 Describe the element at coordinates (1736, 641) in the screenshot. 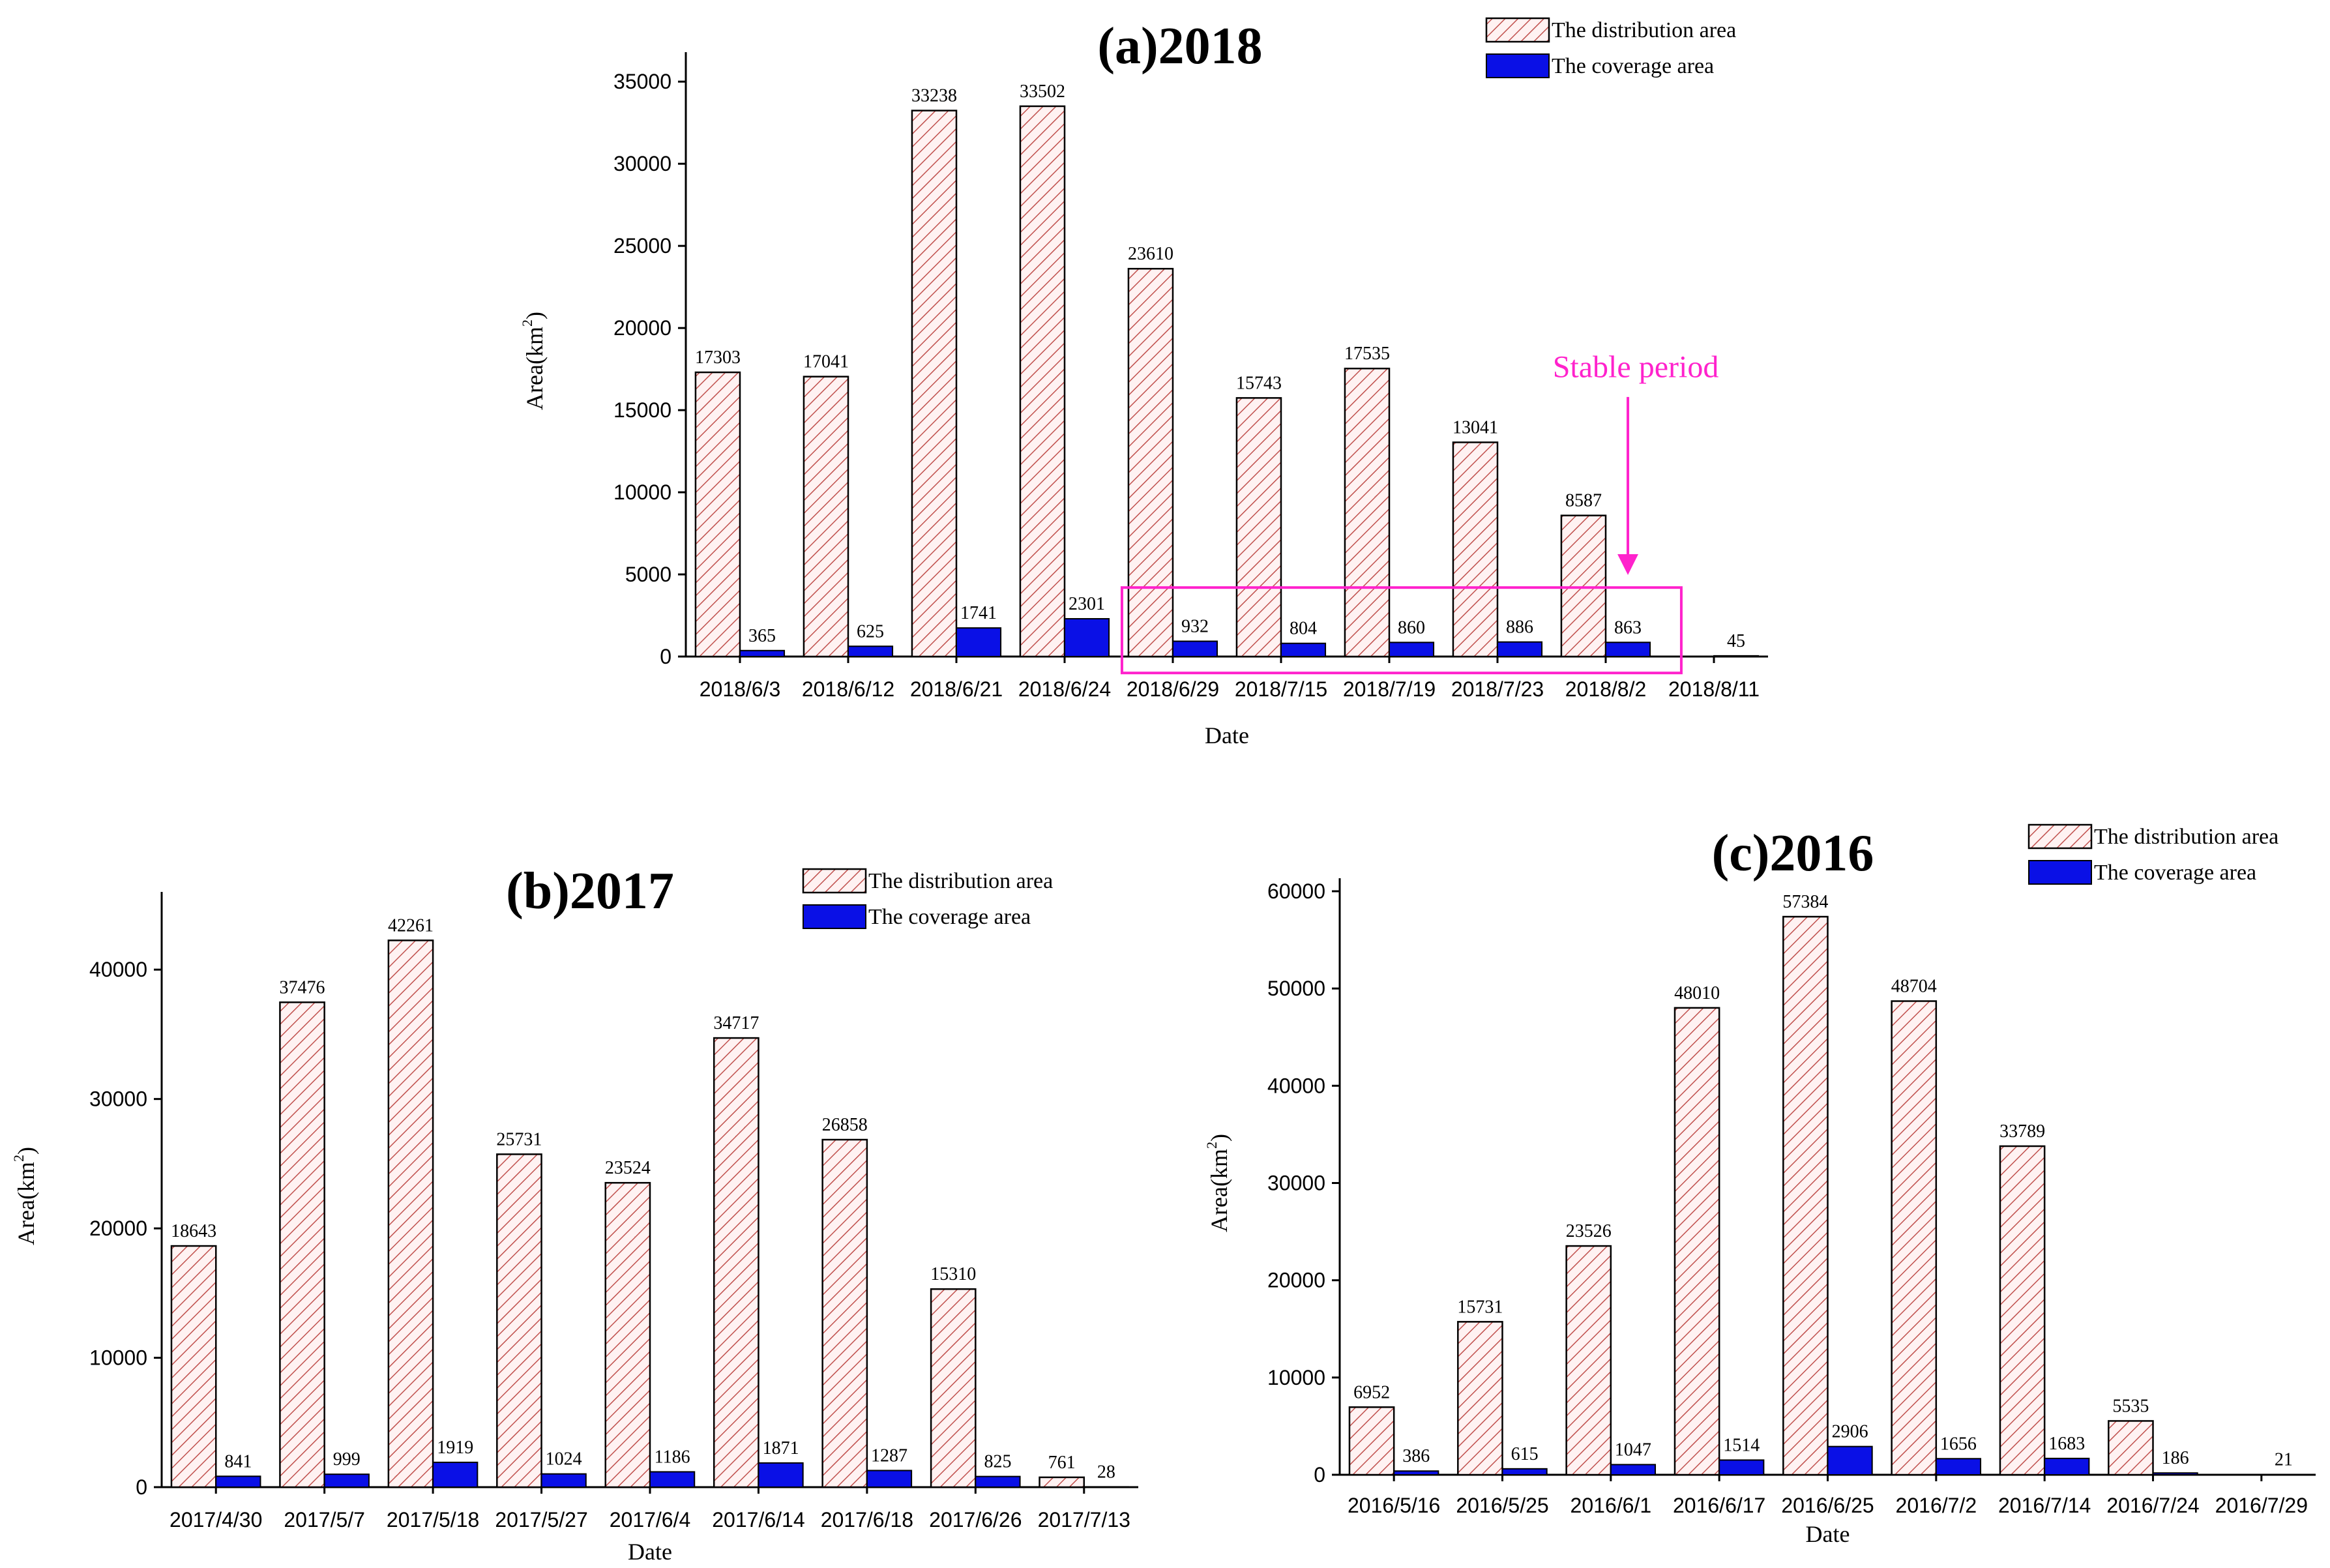

I see `coverage-value-label: 45` at that location.